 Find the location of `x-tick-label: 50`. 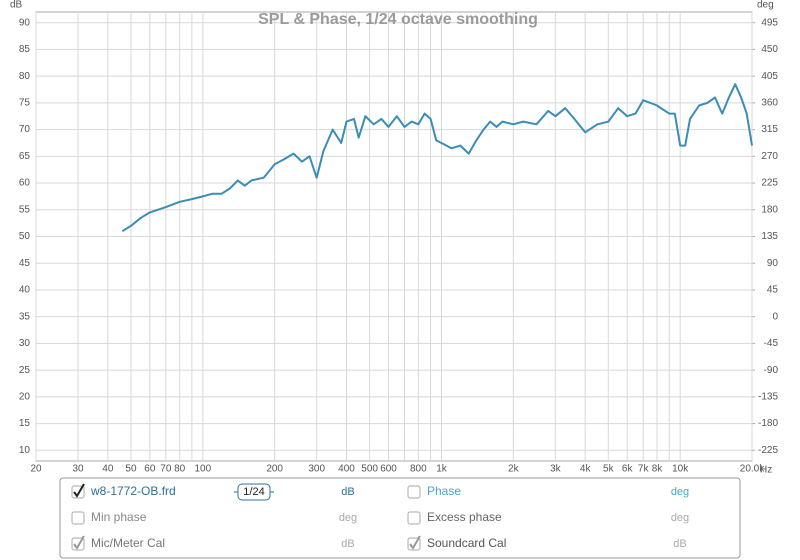

x-tick-label: 50 is located at coordinates (131, 469).